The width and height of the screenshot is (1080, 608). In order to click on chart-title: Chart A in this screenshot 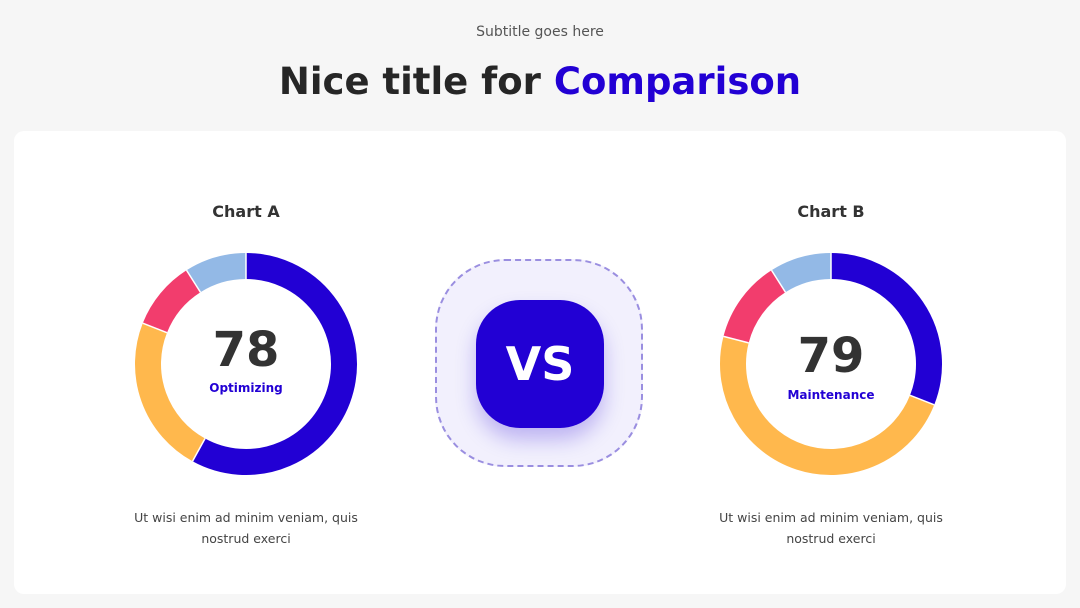, I will do `click(246, 211)`.